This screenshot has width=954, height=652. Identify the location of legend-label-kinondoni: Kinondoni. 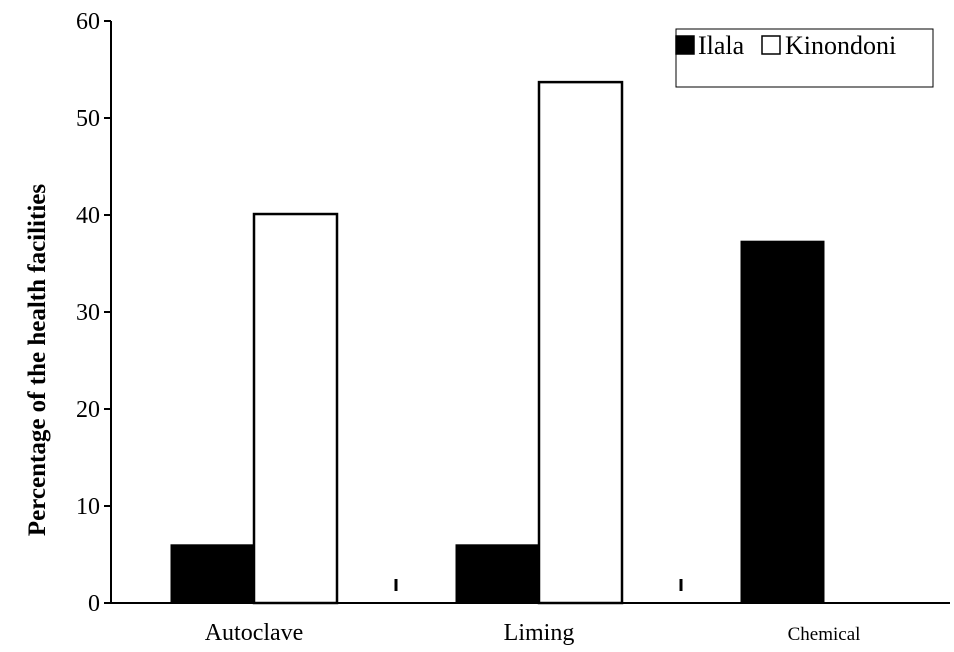
(840, 45).